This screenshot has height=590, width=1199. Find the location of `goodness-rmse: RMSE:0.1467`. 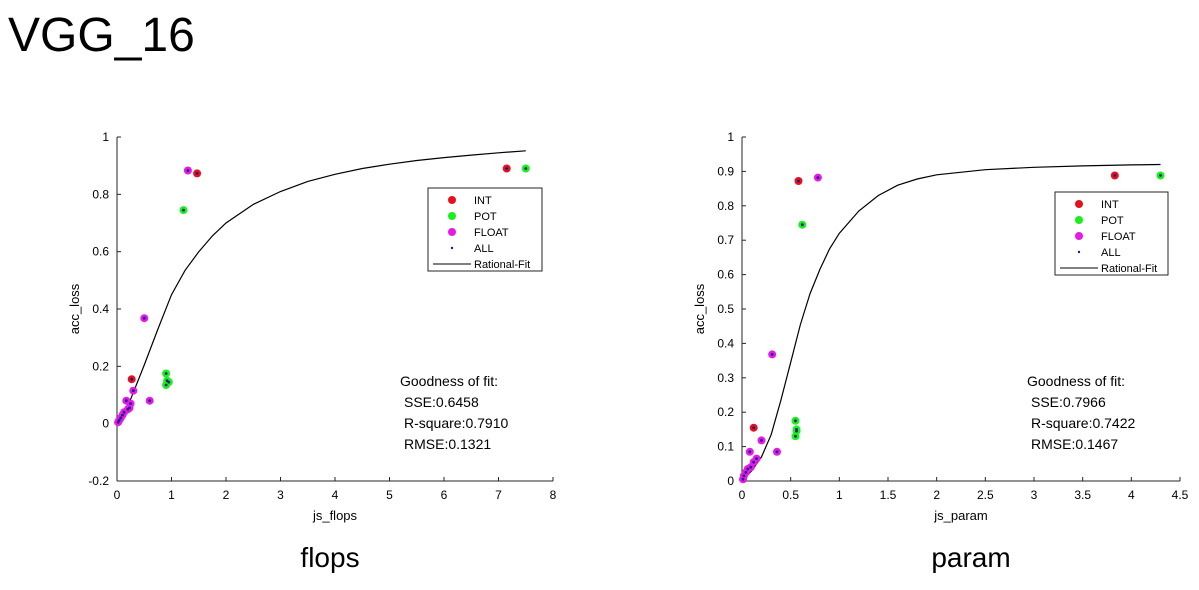

goodness-rmse: RMSE:0.1467 is located at coordinates (1074, 444).